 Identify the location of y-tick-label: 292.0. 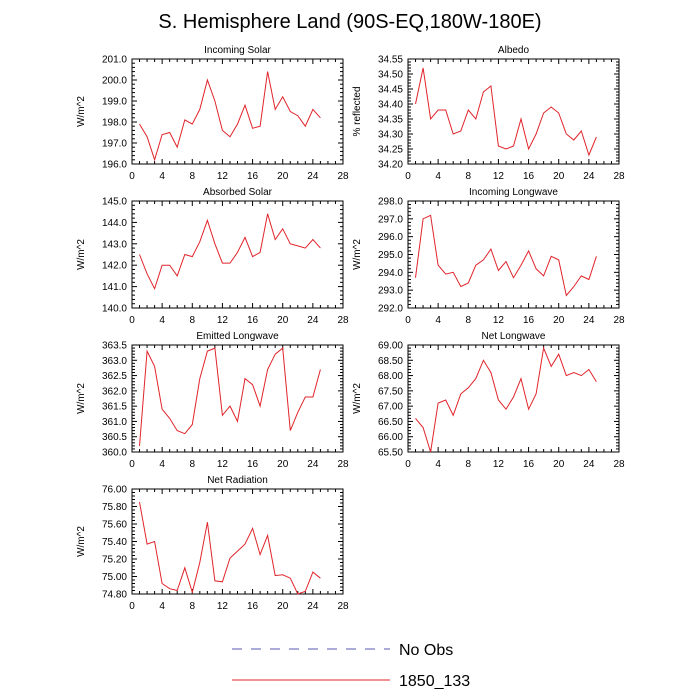
(390, 309).